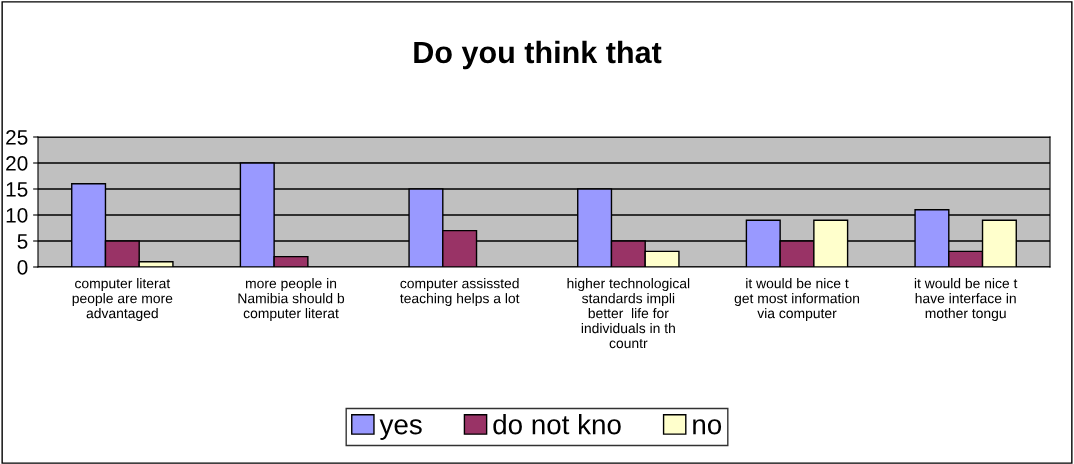 This screenshot has width=1074, height=464. What do you see at coordinates (966, 299) in the screenshot?
I see `x-tick-label: it would be nice t have interface in mother tongu` at bounding box center [966, 299].